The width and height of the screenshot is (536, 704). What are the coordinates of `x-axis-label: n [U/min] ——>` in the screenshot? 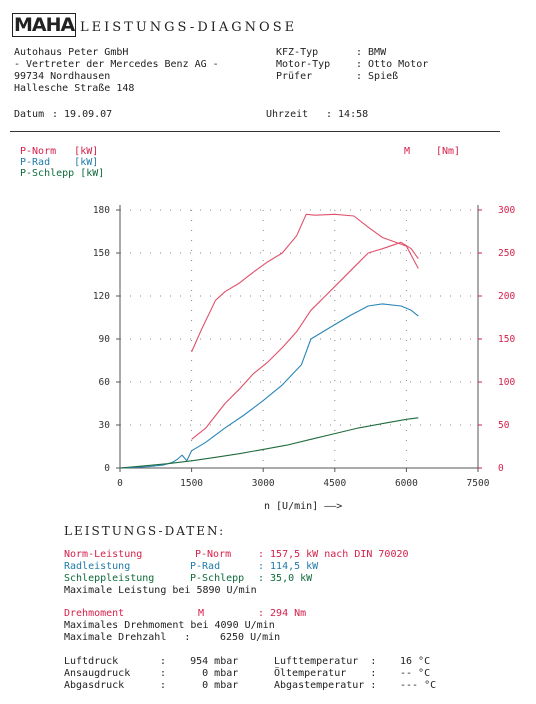 It's located at (303, 506).